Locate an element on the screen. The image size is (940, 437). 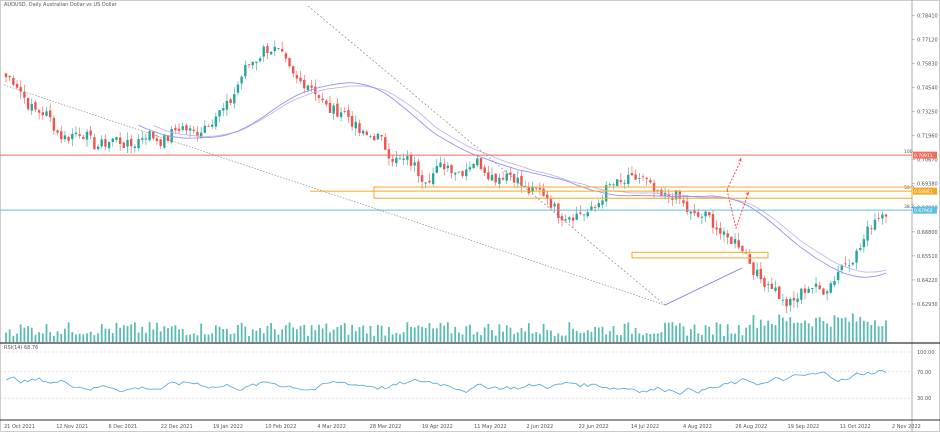
price-tick-label: 0.62930 is located at coordinates (927, 305).